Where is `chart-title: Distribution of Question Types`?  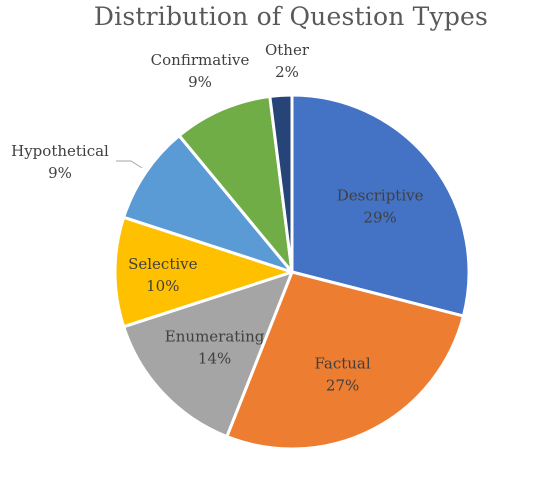
chart-title: Distribution of Question Types is located at coordinates (291, 16).